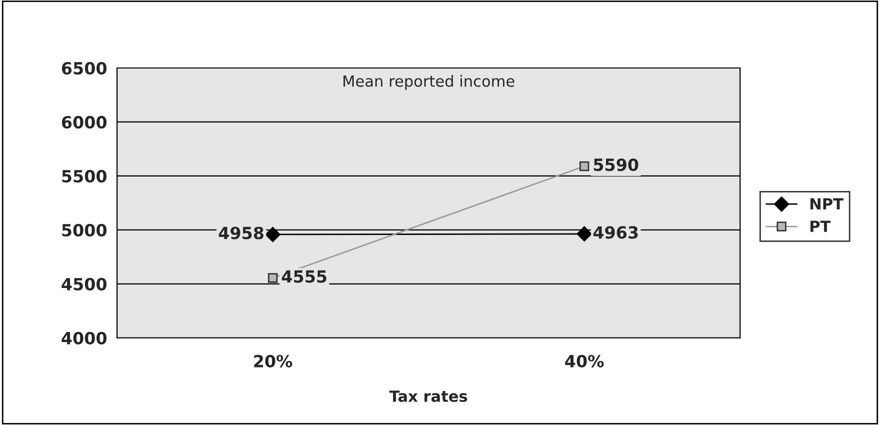  I want to click on legend-label: NPT, so click(827, 204).